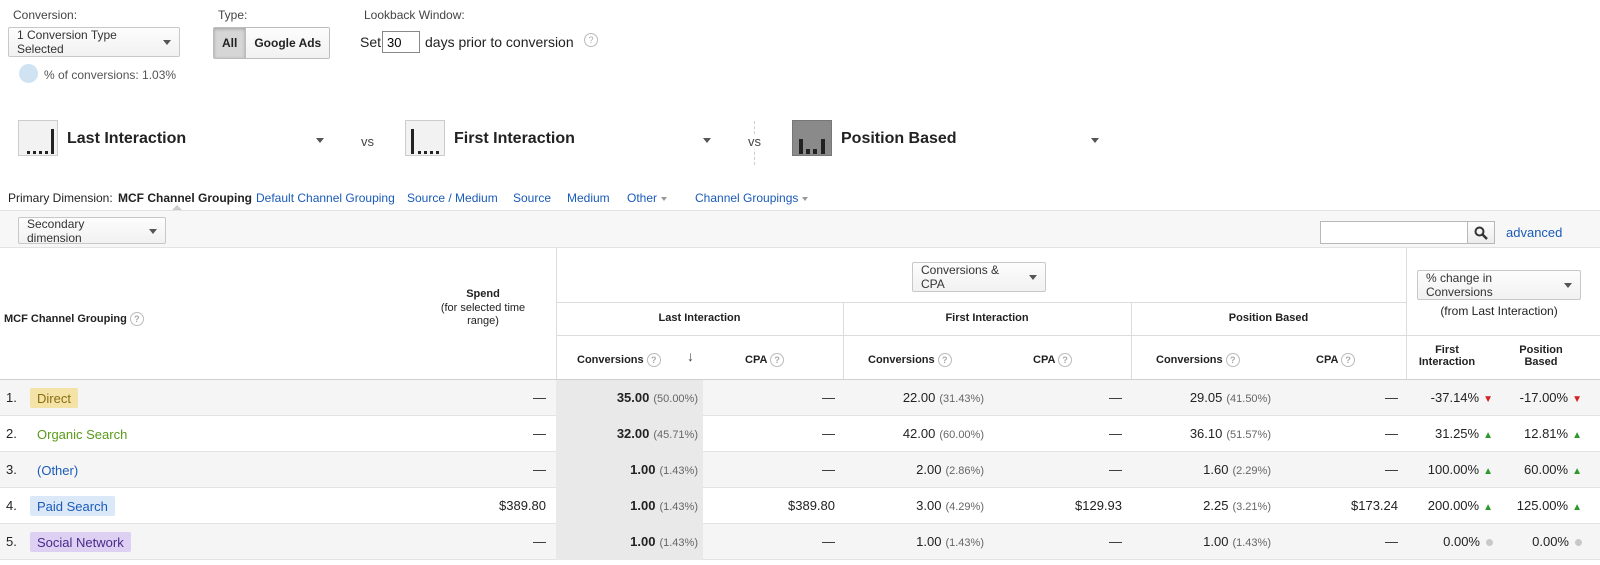  What do you see at coordinates (1541, 356) in the screenshot?
I see `change-position-based-header: Position Based` at bounding box center [1541, 356].